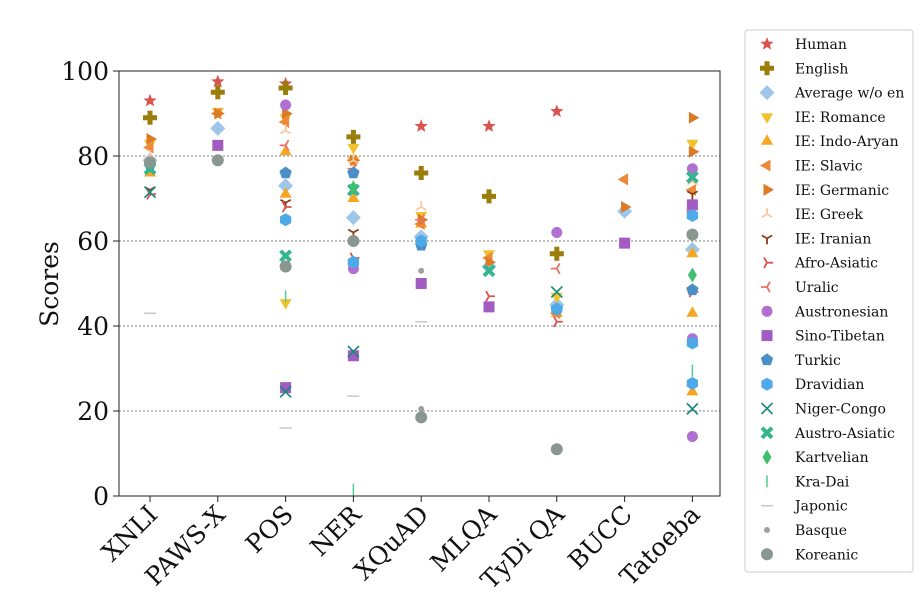  Describe the element at coordinates (489, 299) in the screenshot. I see `series-dravidian` at that location.